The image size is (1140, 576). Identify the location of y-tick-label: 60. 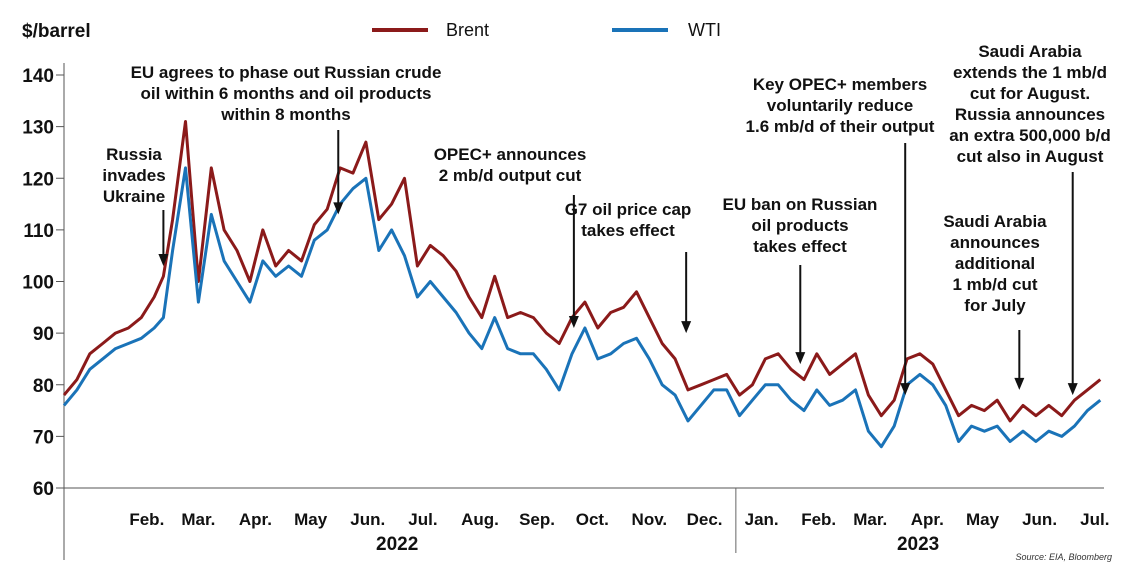
(43, 489).